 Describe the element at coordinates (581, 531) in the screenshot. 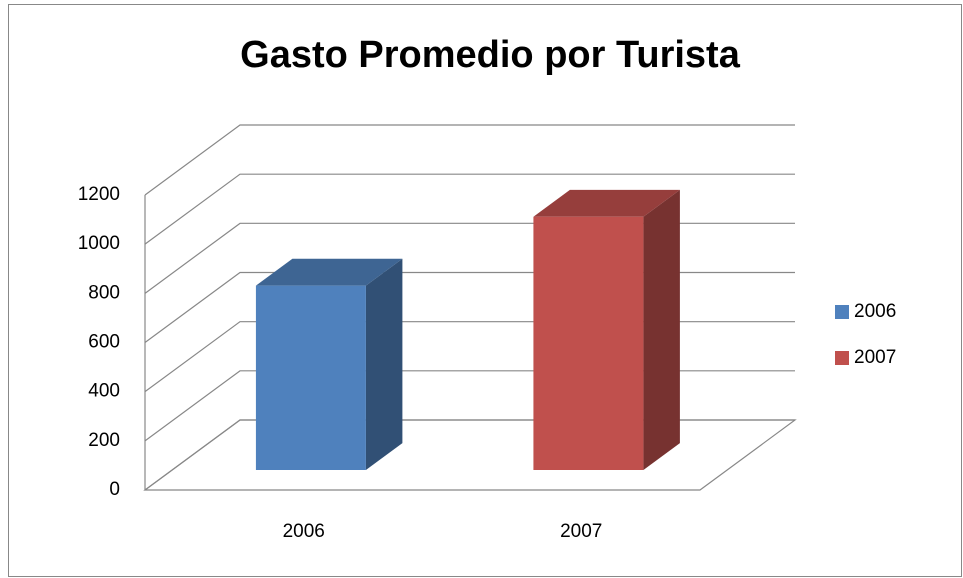

I see `x-tick-label: 2007` at that location.